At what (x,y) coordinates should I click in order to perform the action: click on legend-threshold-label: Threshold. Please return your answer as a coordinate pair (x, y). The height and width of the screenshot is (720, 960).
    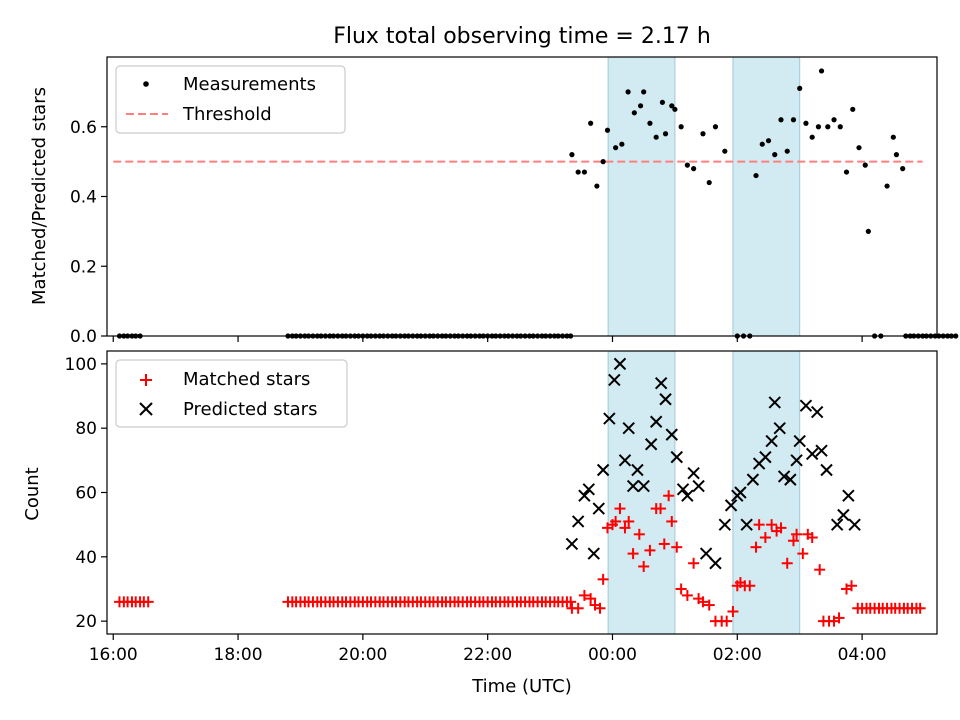
    Looking at the image, I should click on (227, 114).